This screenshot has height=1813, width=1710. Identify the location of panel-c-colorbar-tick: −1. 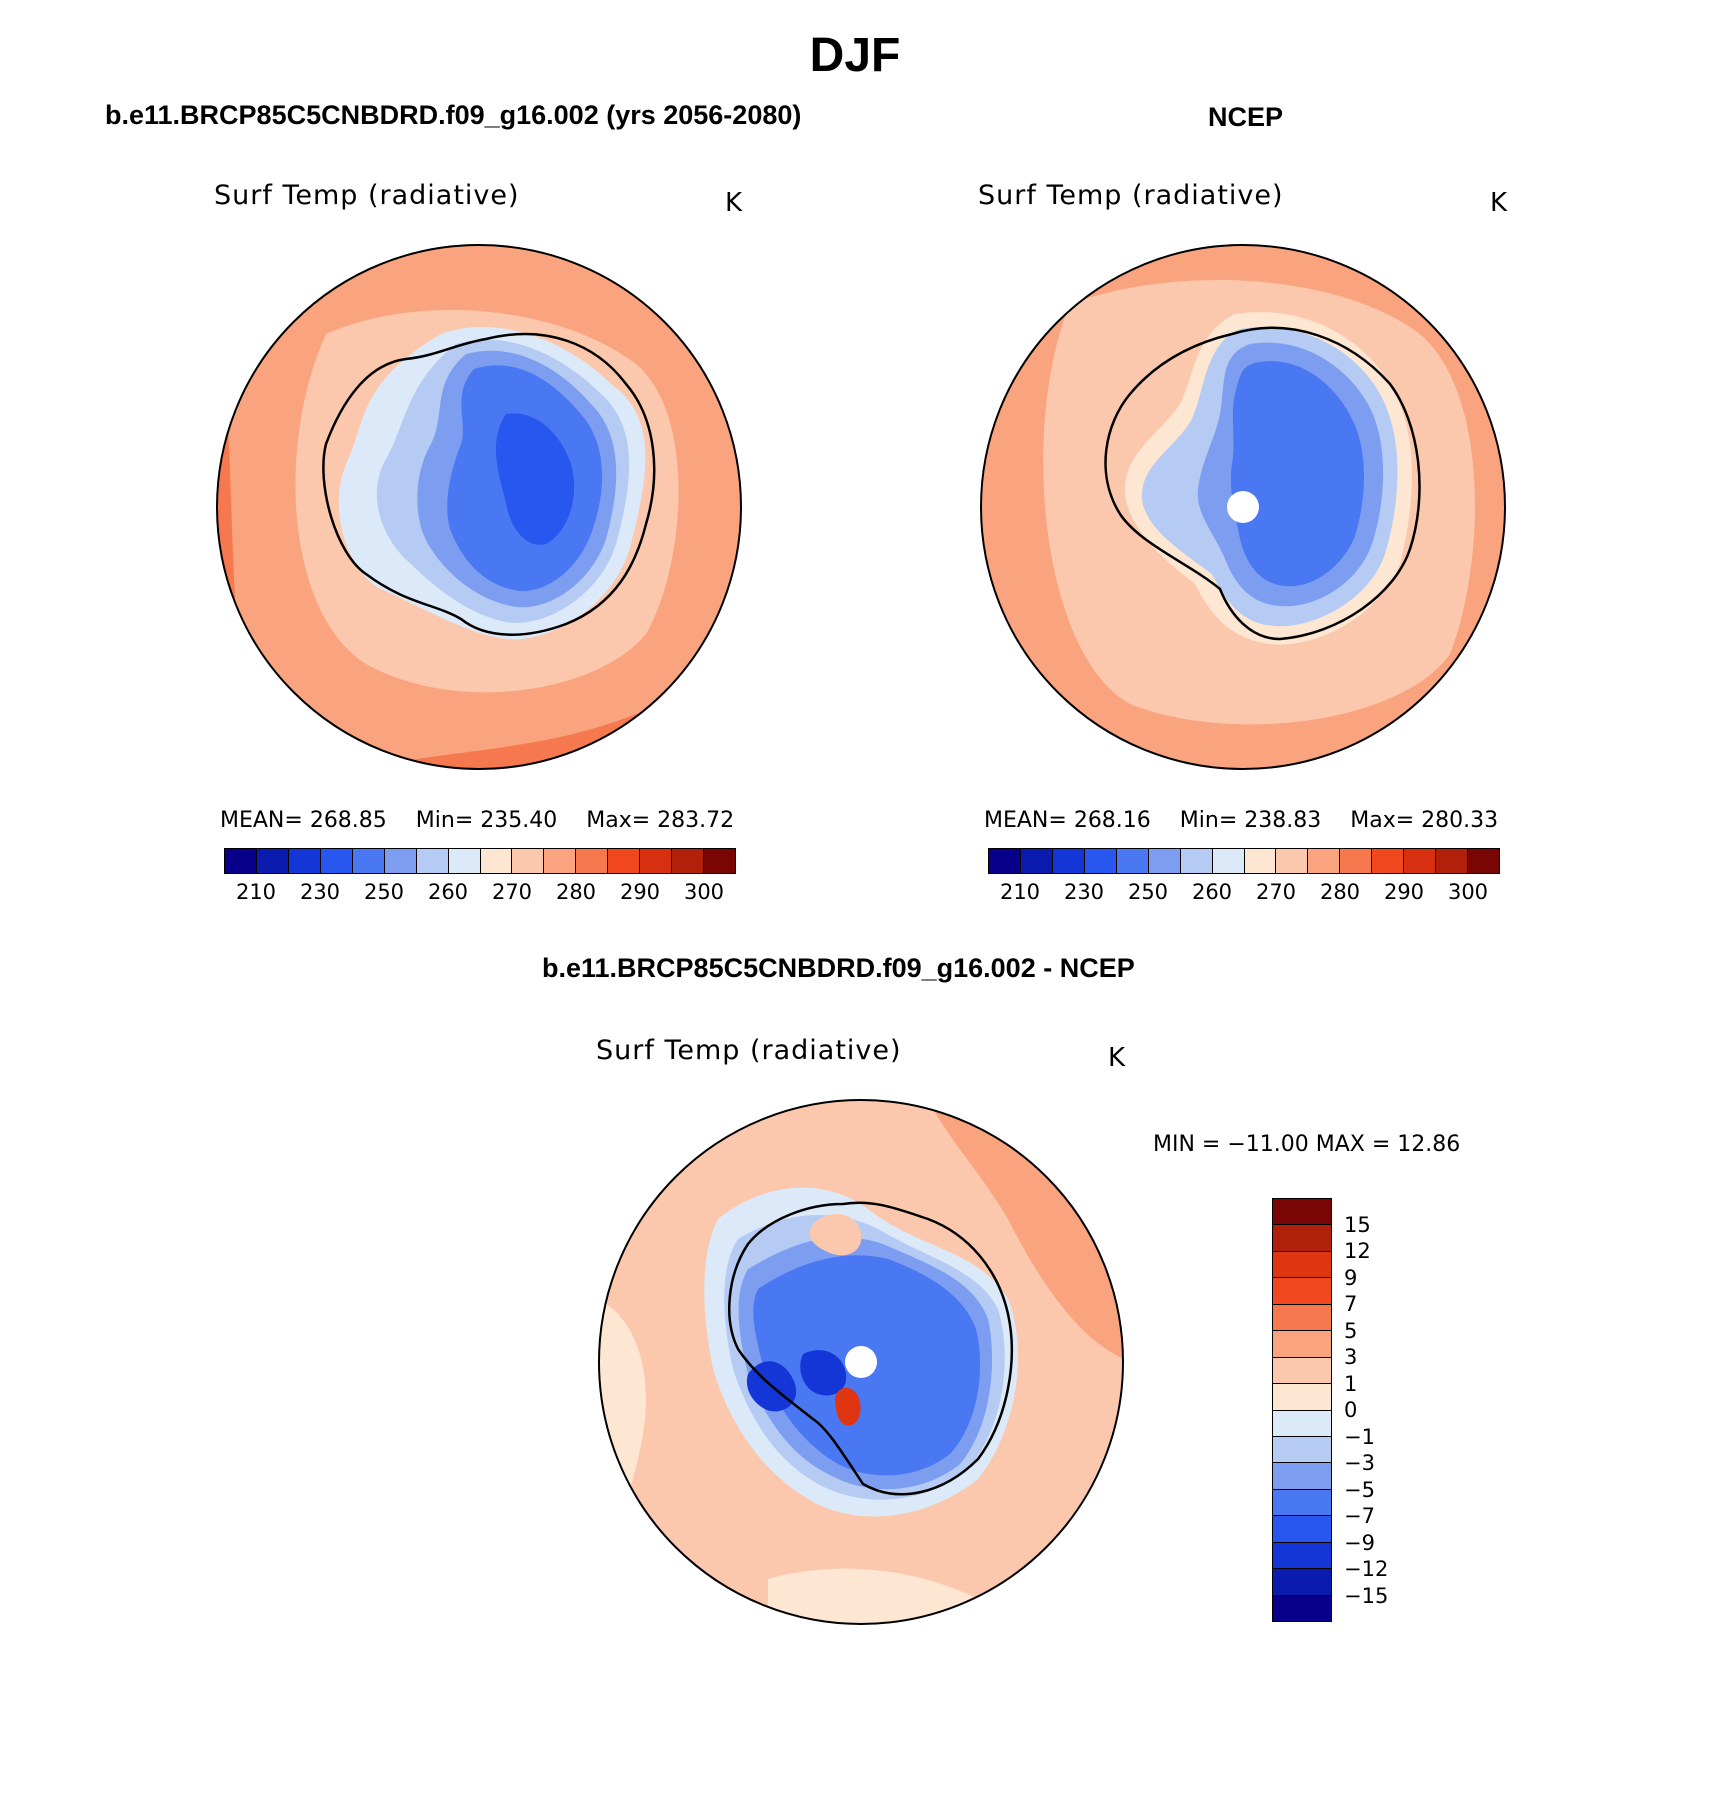
(1359, 1436).